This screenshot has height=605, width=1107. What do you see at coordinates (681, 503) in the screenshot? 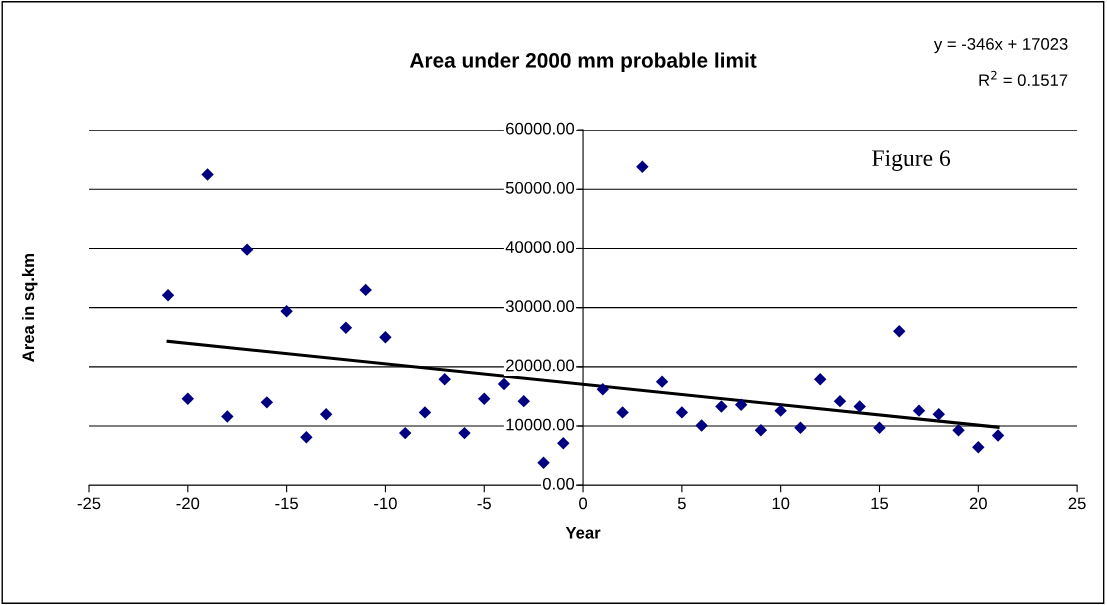
I see `x-tick-label: 5` at bounding box center [681, 503].